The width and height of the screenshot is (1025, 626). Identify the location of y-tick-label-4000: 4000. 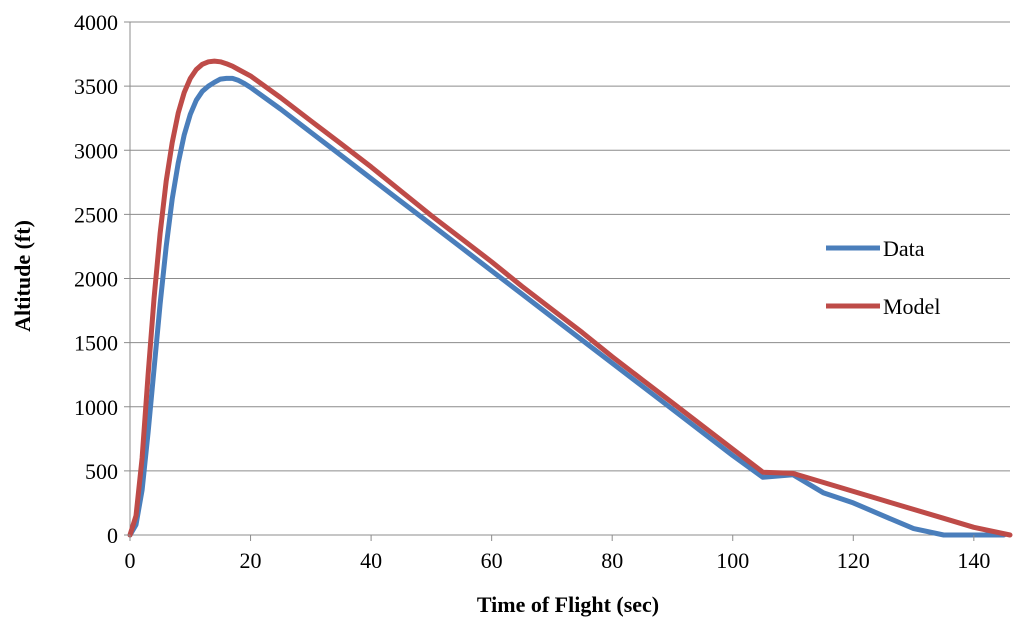
(96, 22).